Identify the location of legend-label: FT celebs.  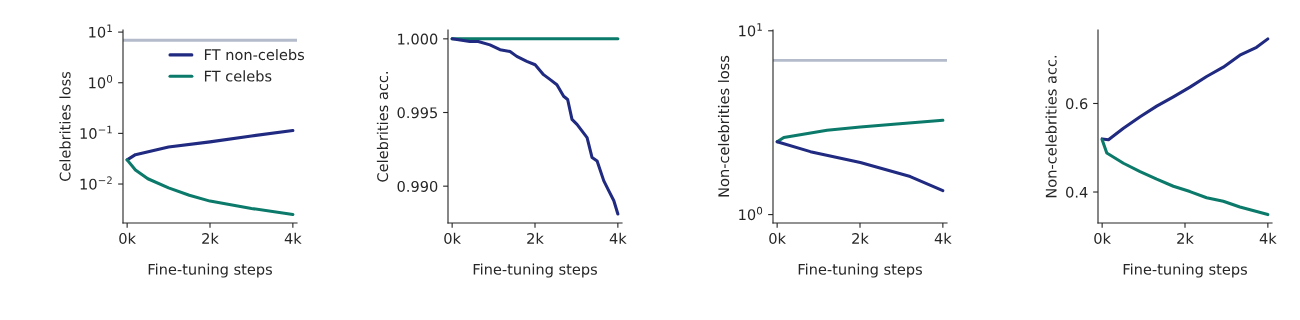
(238, 76).